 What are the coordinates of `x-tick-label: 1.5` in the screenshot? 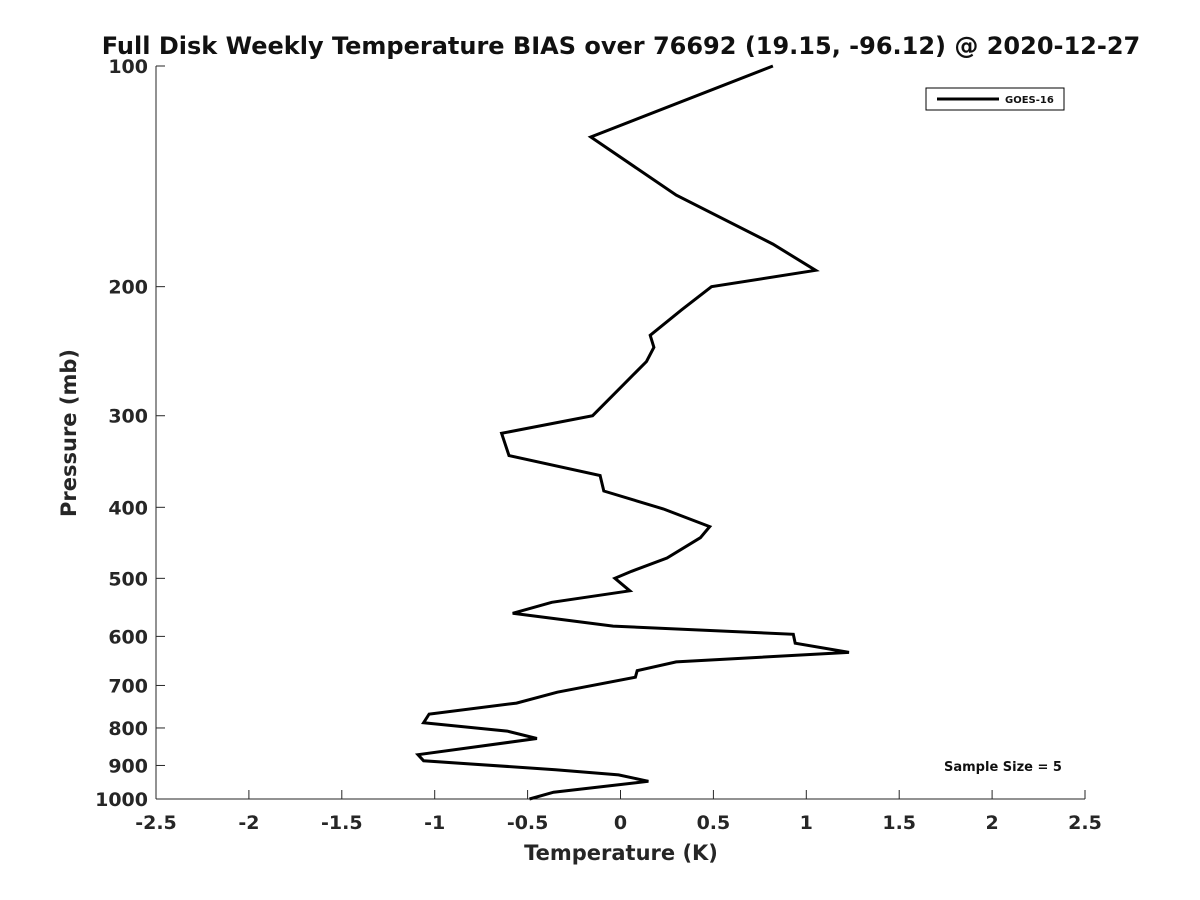 It's located at (899, 823).